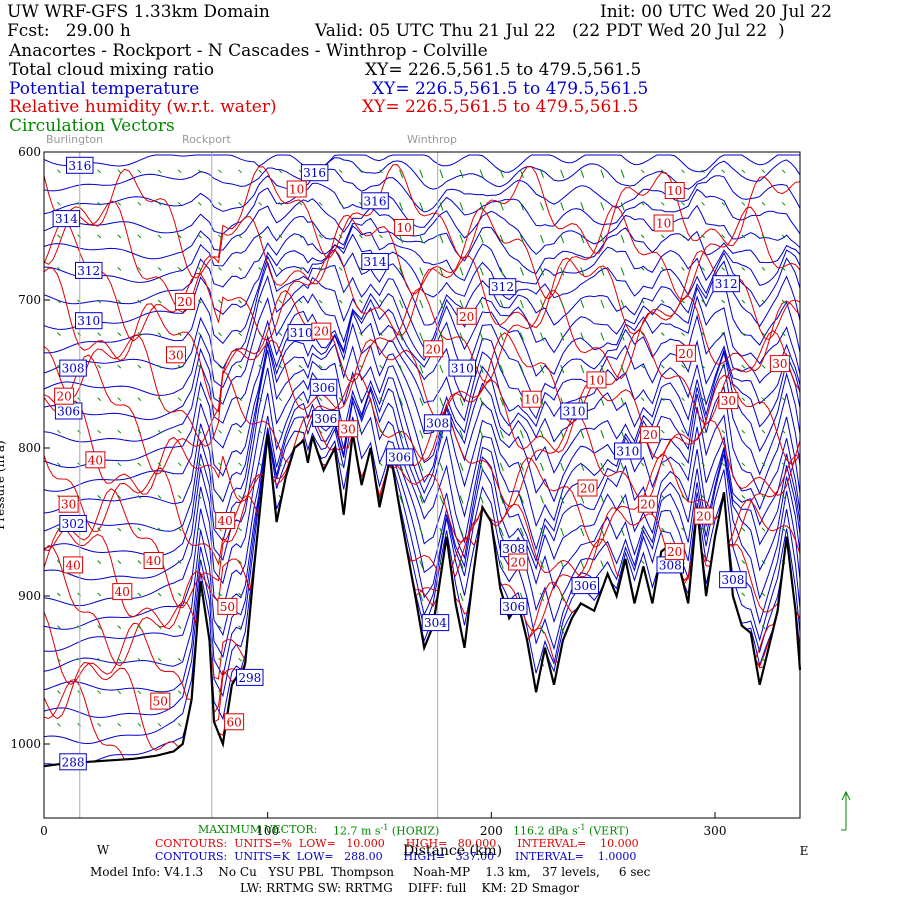 This screenshot has width=900, height=900. What do you see at coordinates (112, 70) in the screenshot?
I see `field-cloud-name: Total cloud mixing ratio` at bounding box center [112, 70].